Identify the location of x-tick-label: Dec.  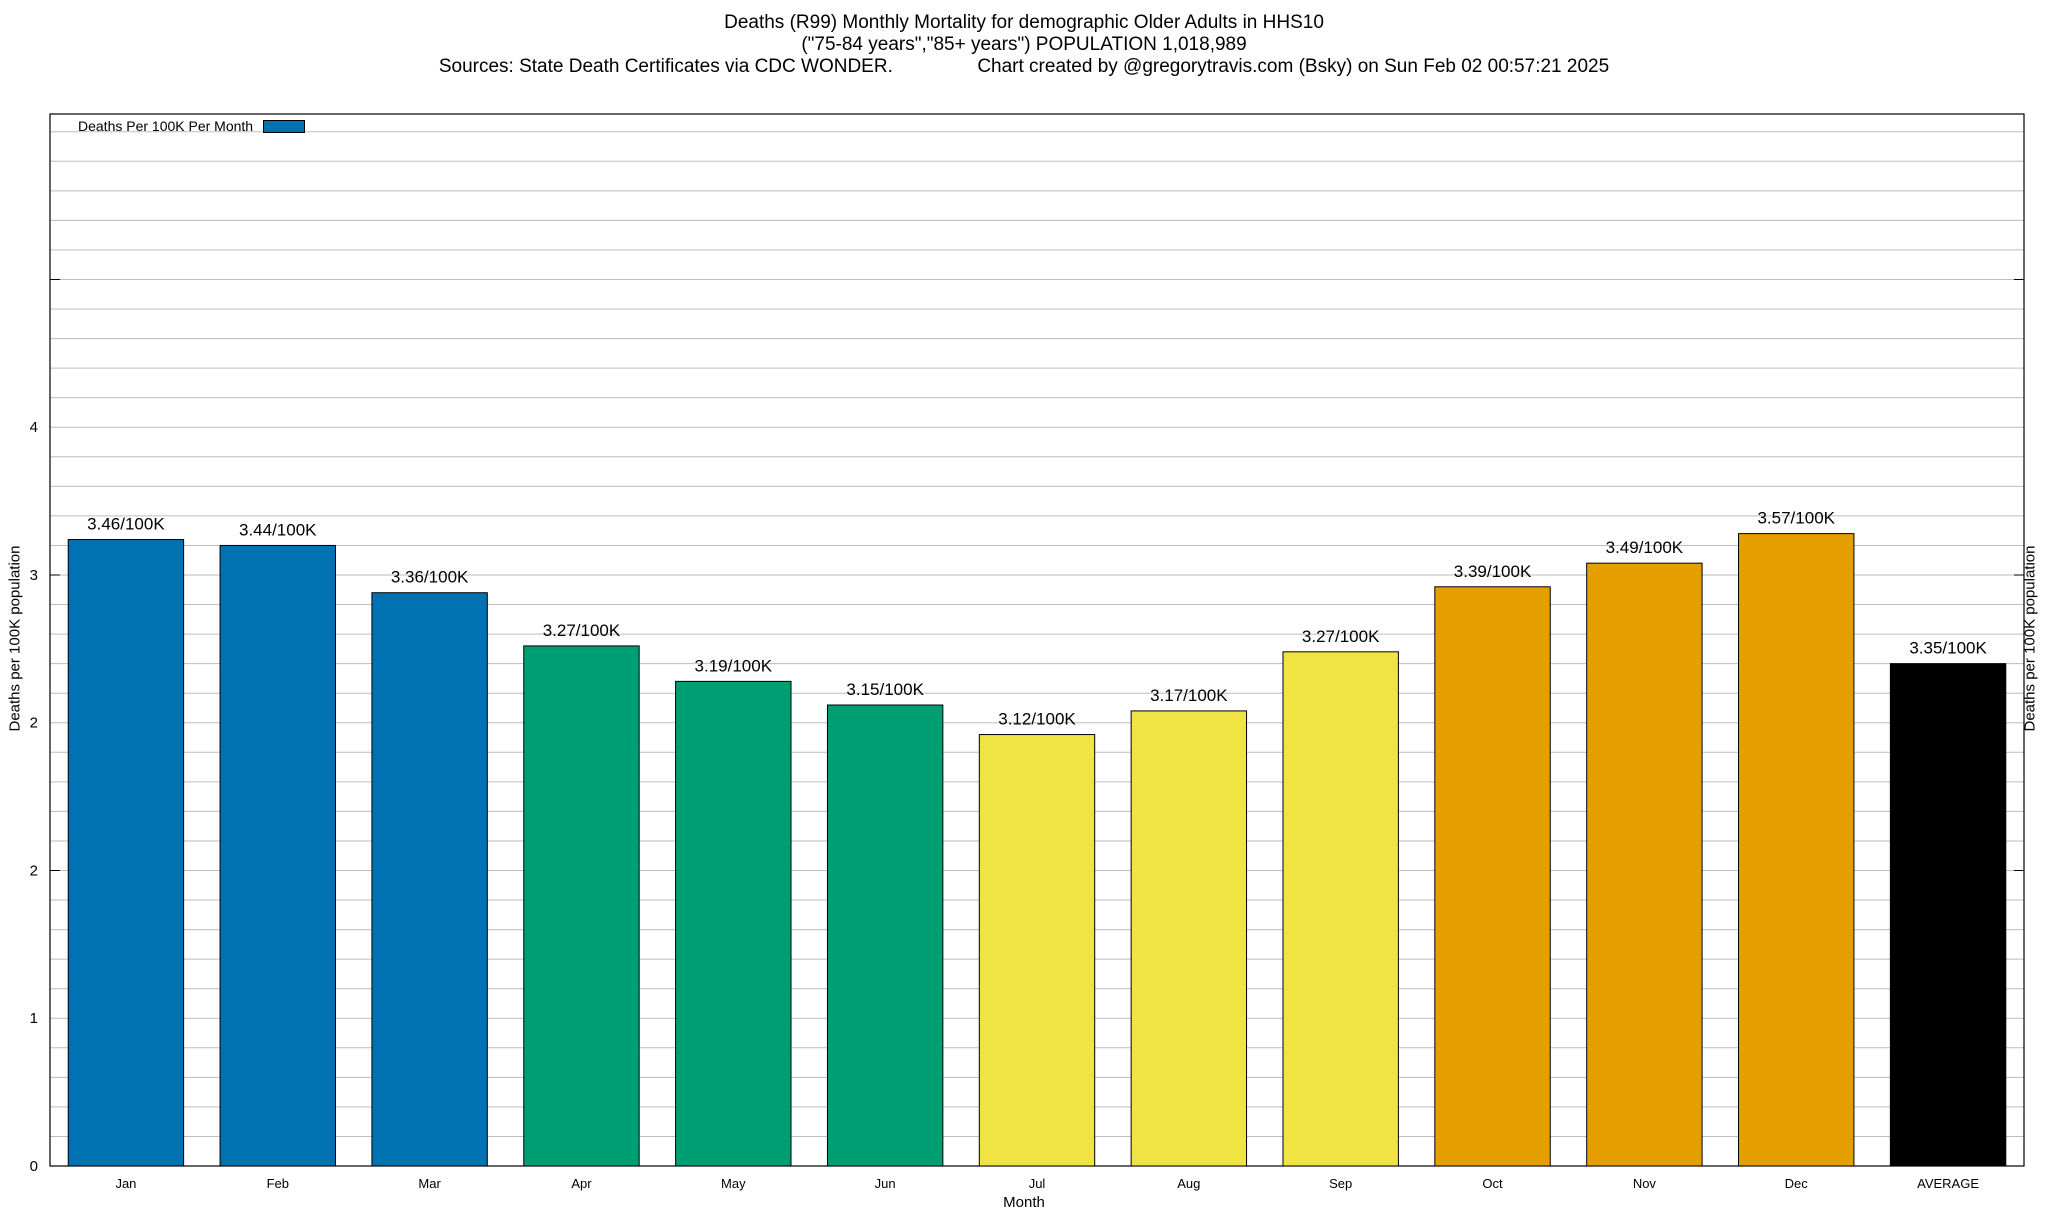
(1797, 1183).